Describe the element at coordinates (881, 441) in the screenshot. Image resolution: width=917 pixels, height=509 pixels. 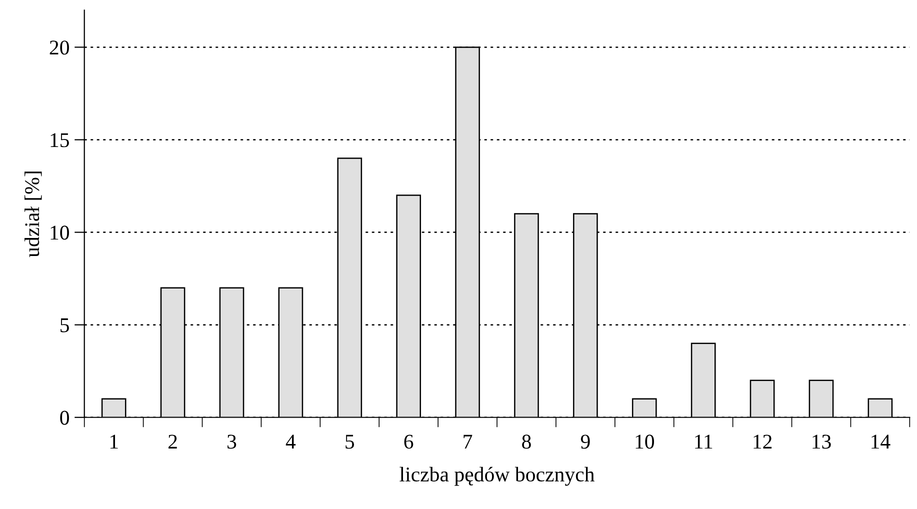
I see `x-tick-label: 14` at that location.